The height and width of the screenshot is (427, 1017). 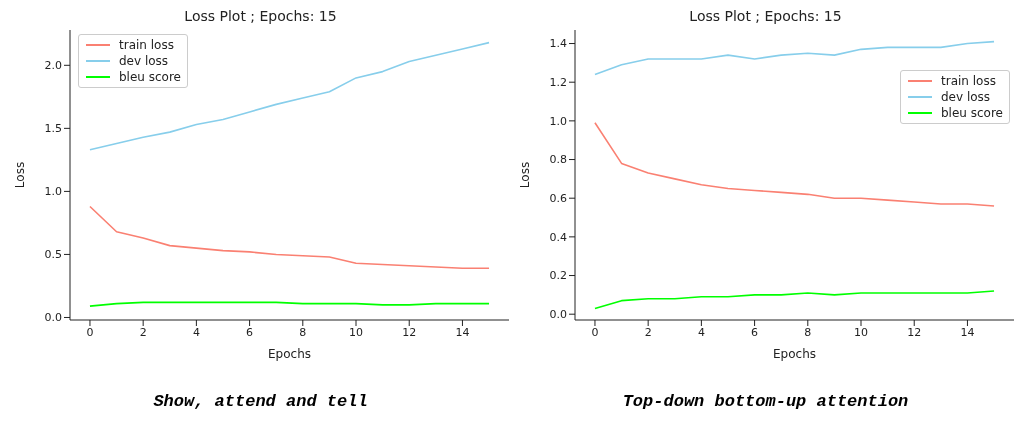 I want to click on y-tick-label: 0.2, so click(x=558, y=276).